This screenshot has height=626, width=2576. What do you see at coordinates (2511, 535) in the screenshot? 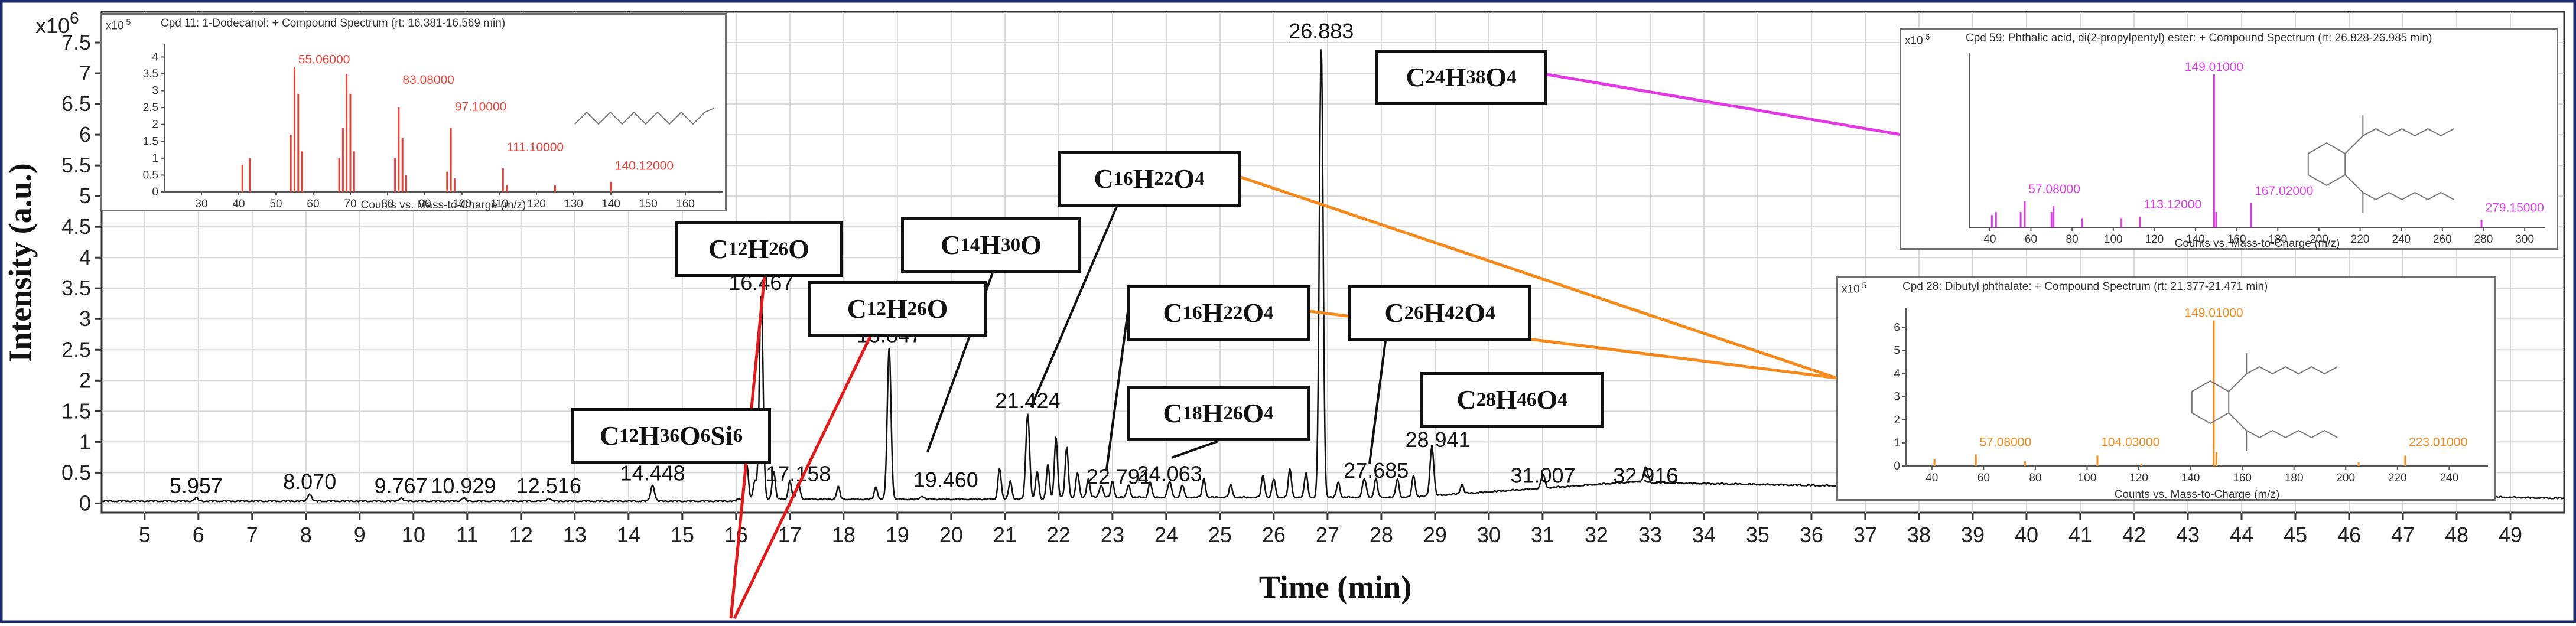
I see `x-tick-label: 49` at bounding box center [2511, 535].